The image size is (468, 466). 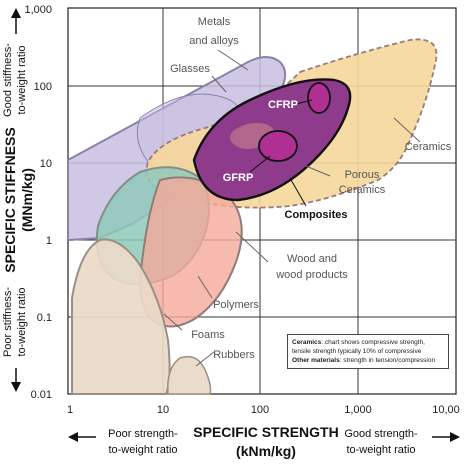 I want to click on x-note-good-1: Good strength-, so click(x=381, y=434).